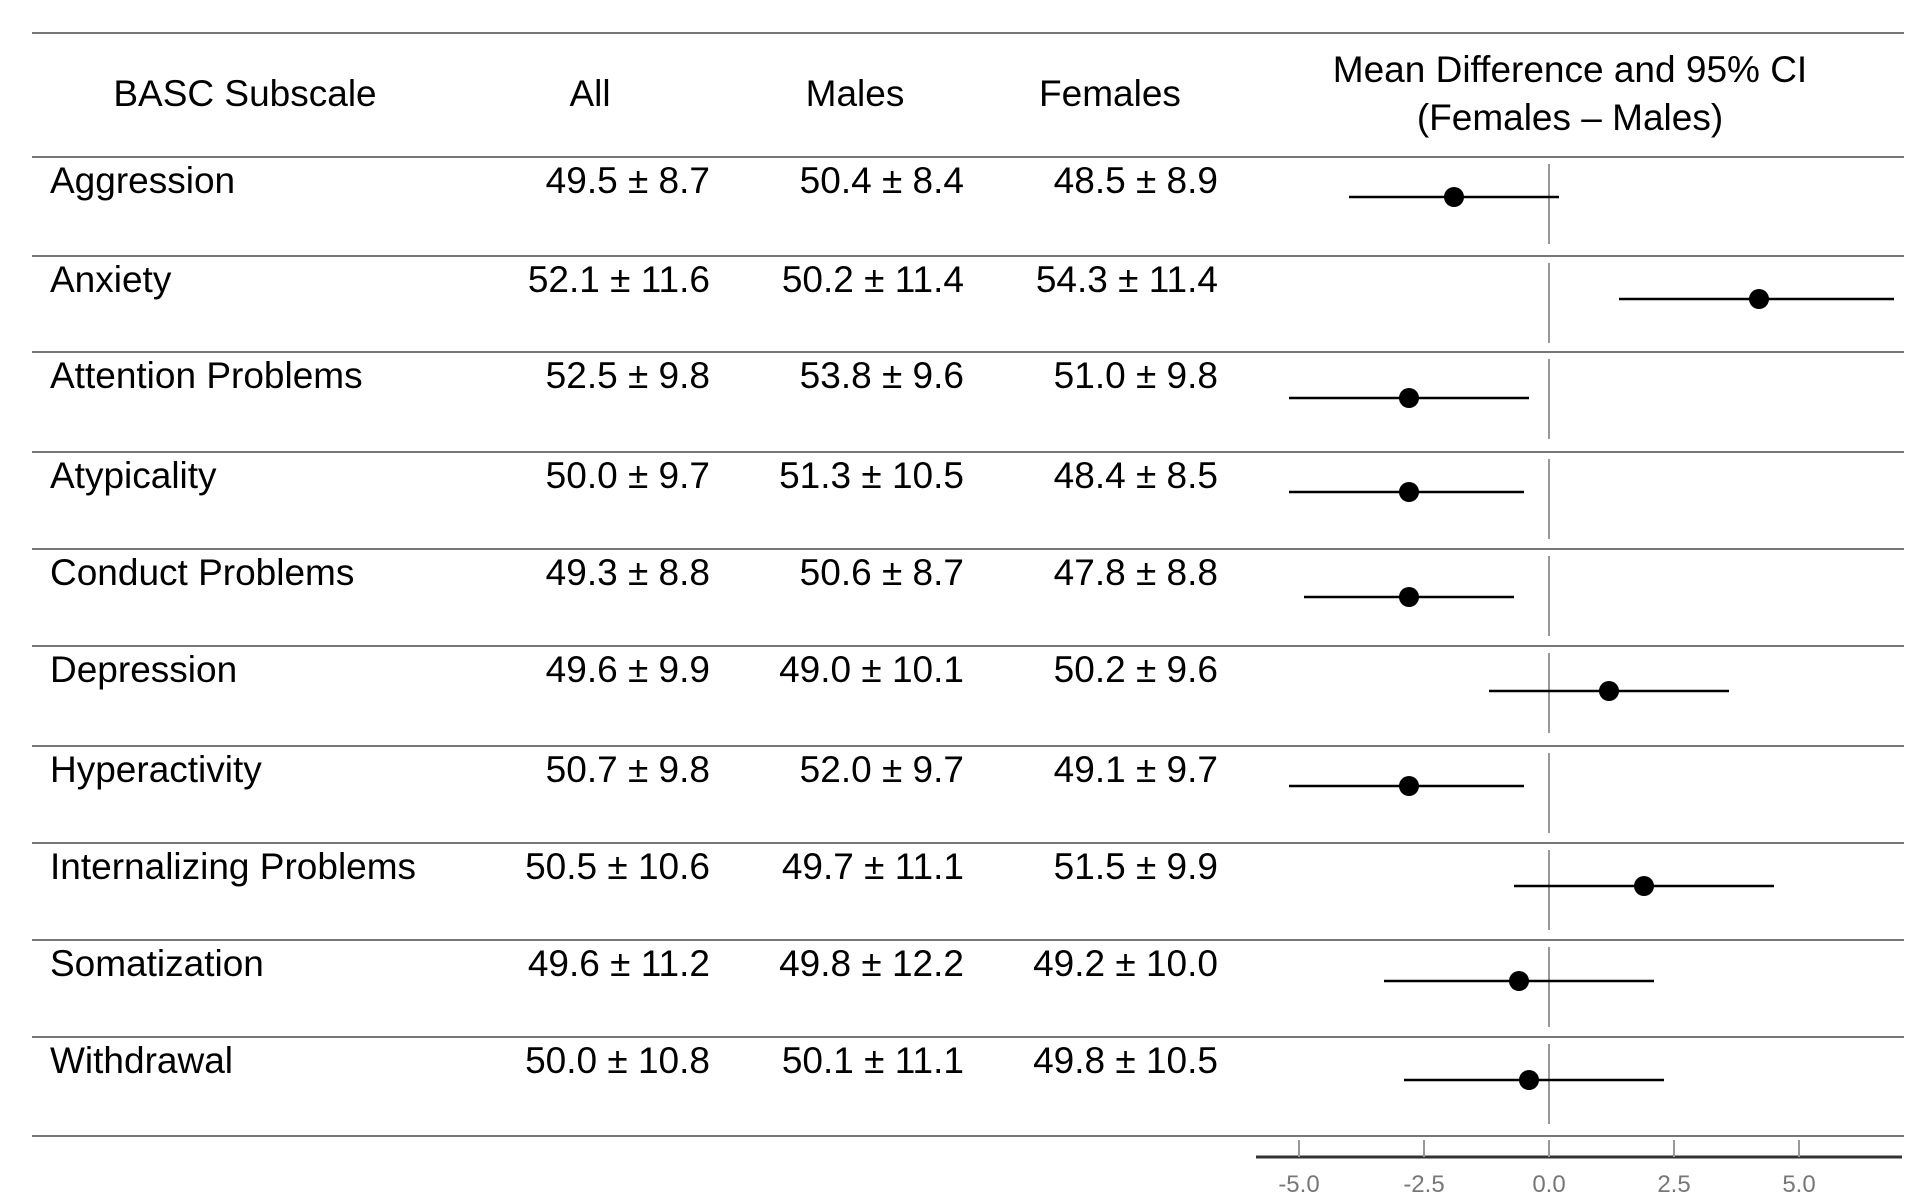 The image size is (1930, 1200). Describe the element at coordinates (872, 866) in the screenshot. I see `males-value: 49.7 ± 11.1` at that location.